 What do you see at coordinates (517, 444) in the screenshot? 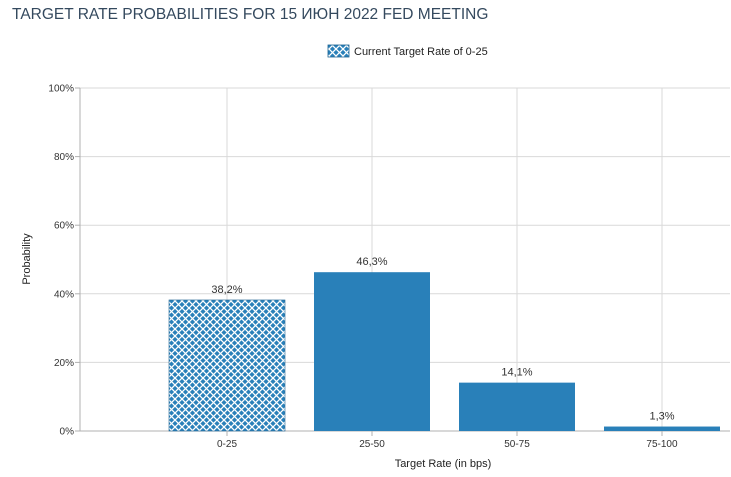
I see `x-tick-label: 50-75` at bounding box center [517, 444].